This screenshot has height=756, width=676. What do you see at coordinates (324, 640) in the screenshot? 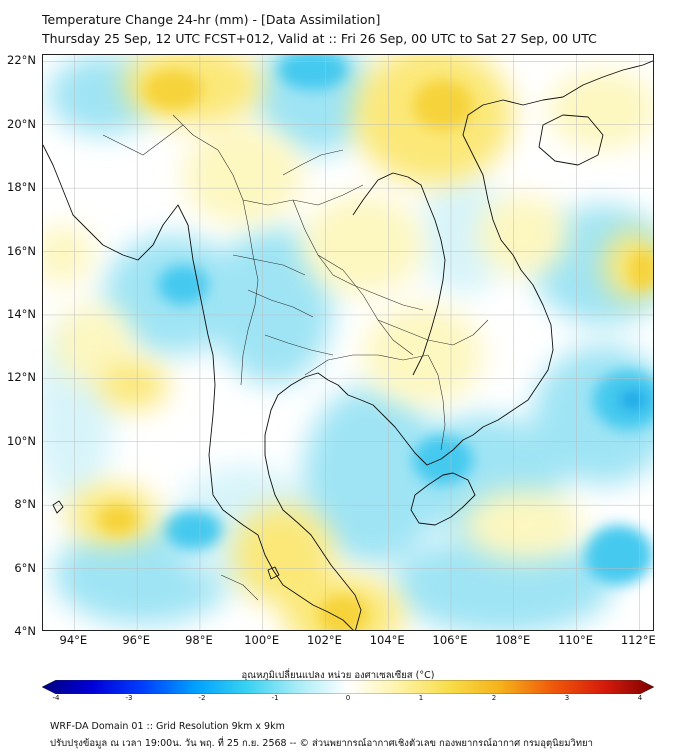
I see `longitude-label: 102°E` at bounding box center [324, 640].